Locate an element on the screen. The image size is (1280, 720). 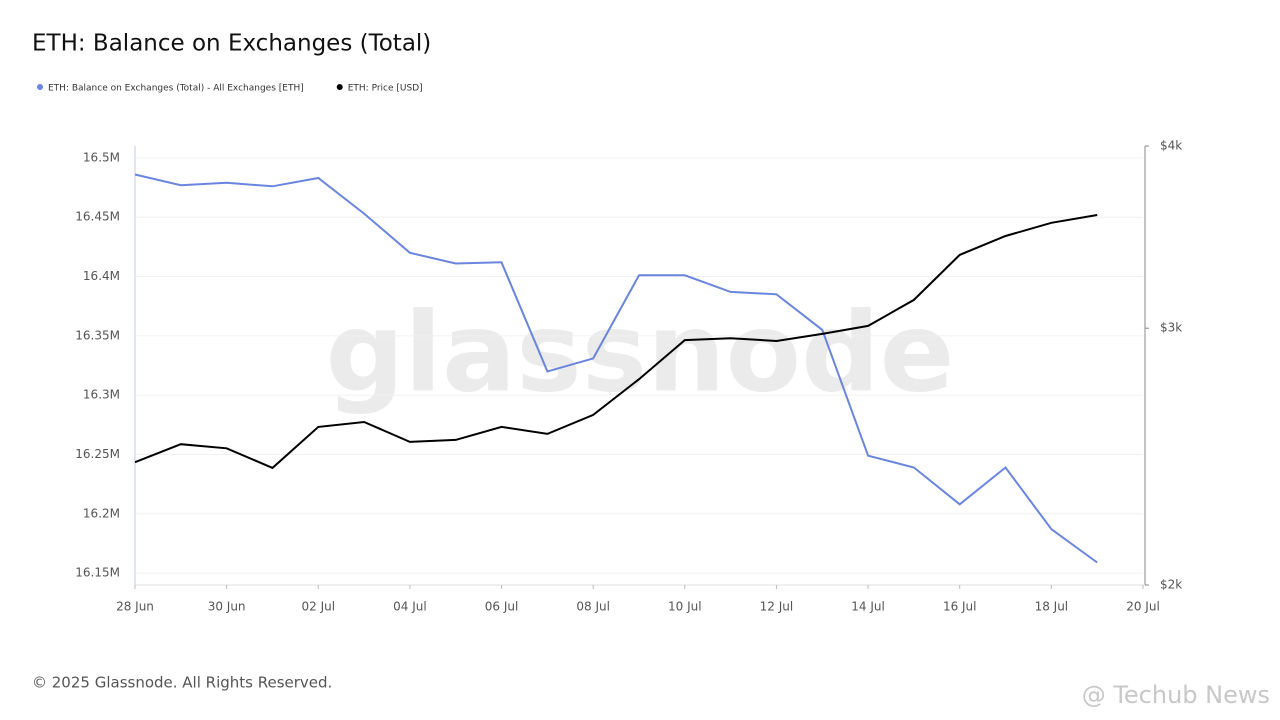
y-tick-label: 16.35M is located at coordinates (97, 335).